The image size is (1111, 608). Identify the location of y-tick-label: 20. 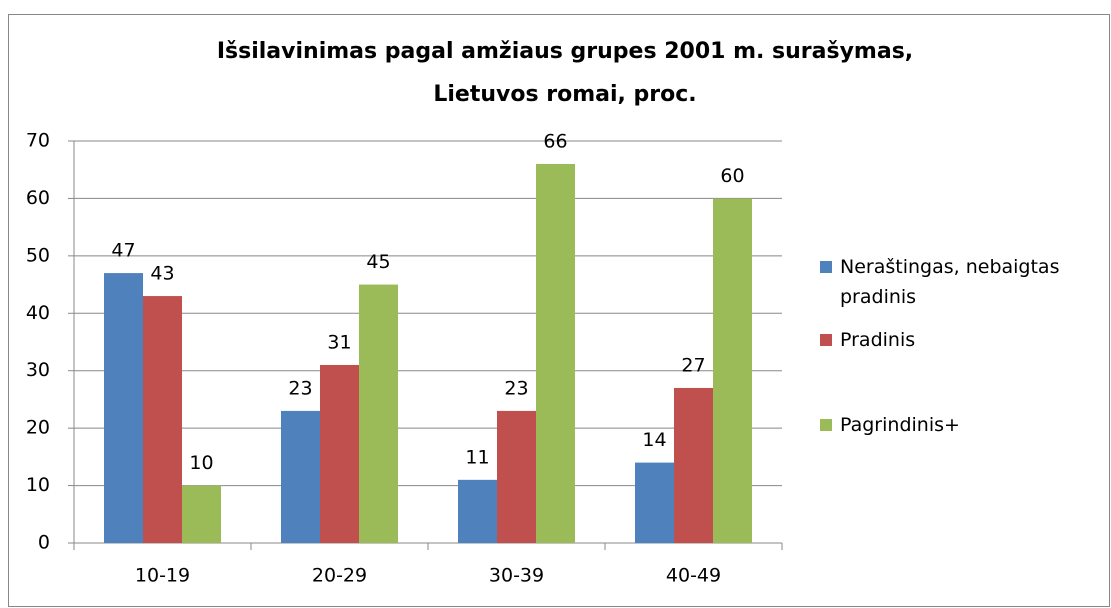
(38, 428).